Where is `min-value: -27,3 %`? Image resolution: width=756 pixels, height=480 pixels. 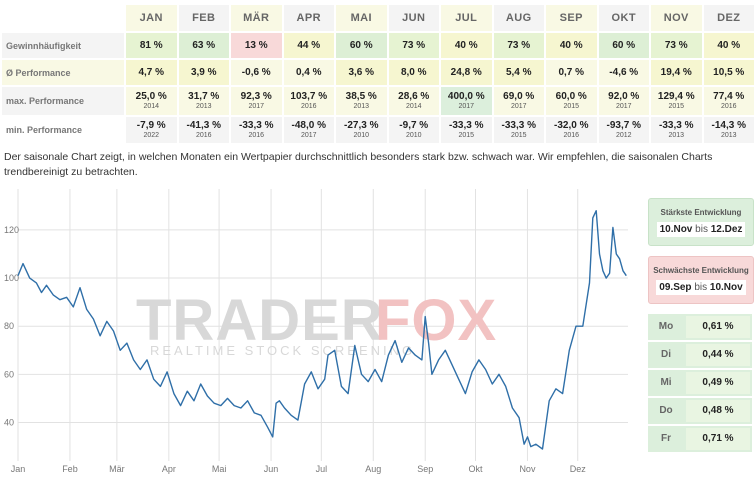
min-value: -27,3 % is located at coordinates (361, 125).